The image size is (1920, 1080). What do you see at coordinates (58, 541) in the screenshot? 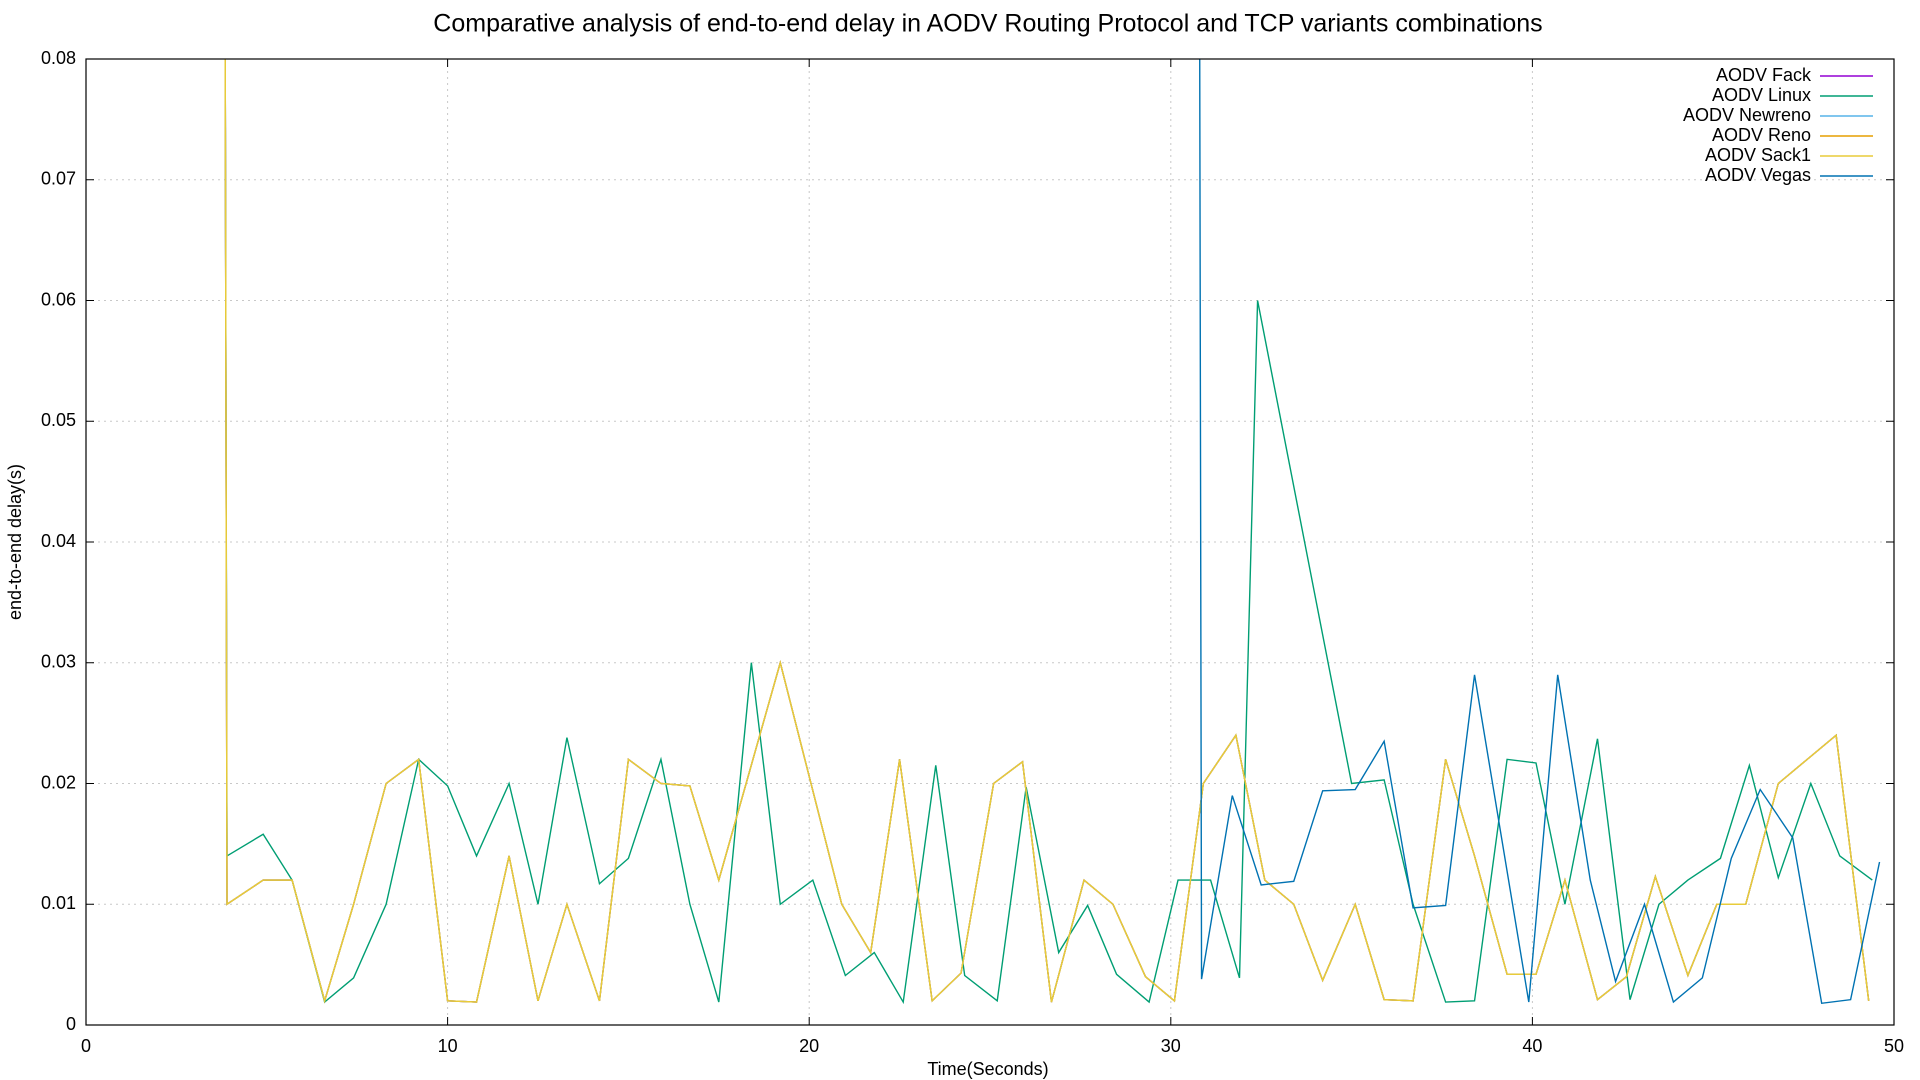
I see `y-tick-label: 0.04` at bounding box center [58, 541].